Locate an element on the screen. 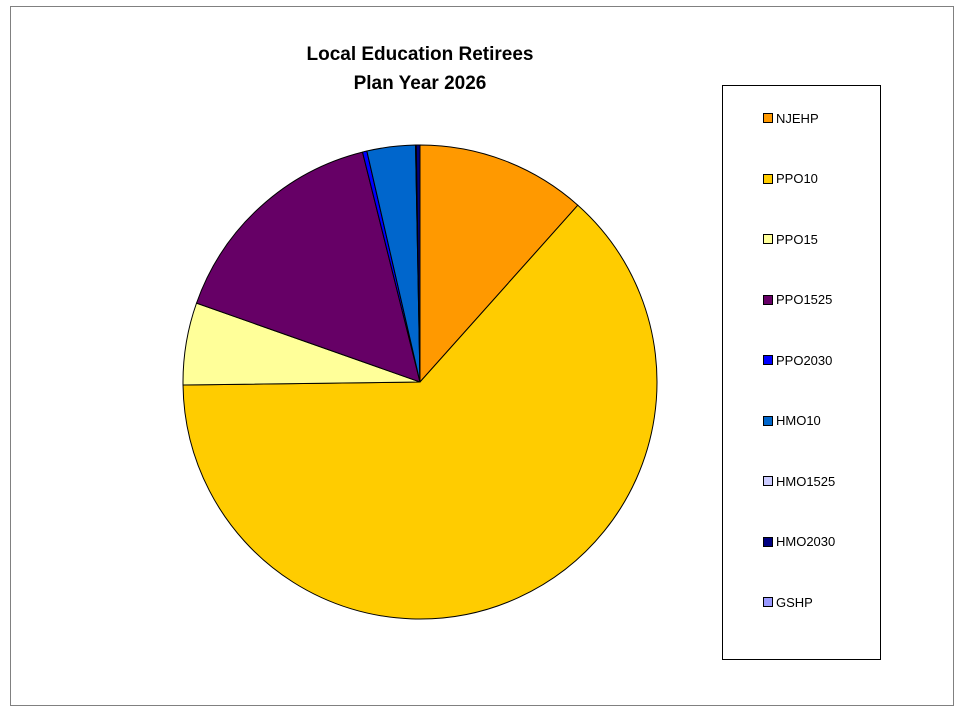 The width and height of the screenshot is (964, 706). legend-item-hmo1525: HMO1525 is located at coordinates (799, 481).